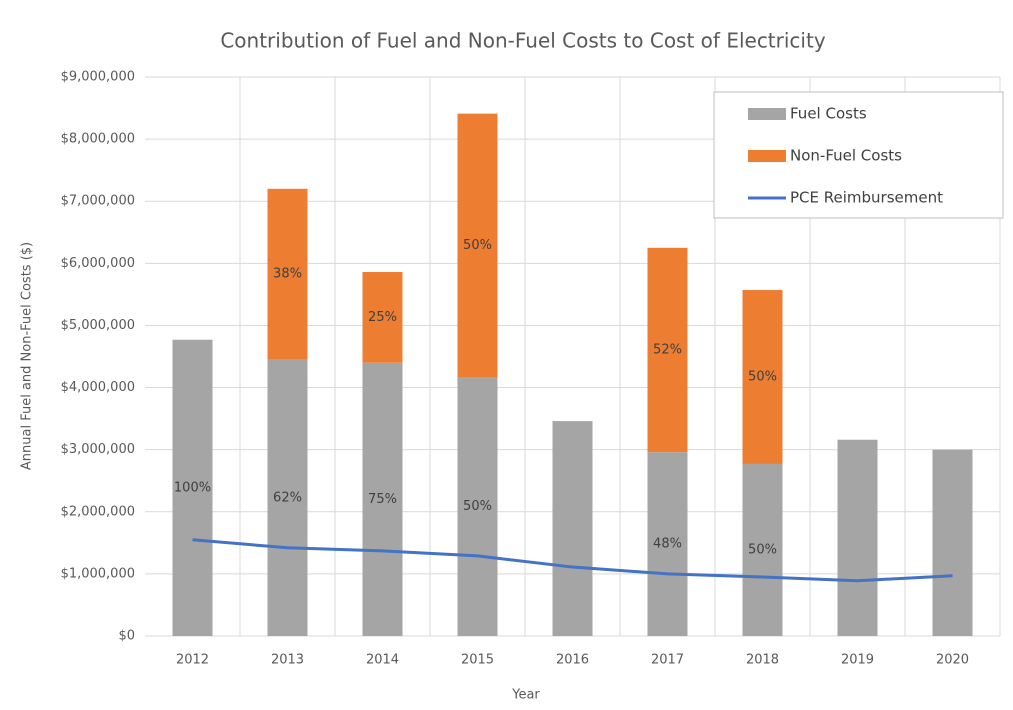 The width and height of the screenshot is (1013, 710). I want to click on y-tick-label: $0, so click(126, 636).